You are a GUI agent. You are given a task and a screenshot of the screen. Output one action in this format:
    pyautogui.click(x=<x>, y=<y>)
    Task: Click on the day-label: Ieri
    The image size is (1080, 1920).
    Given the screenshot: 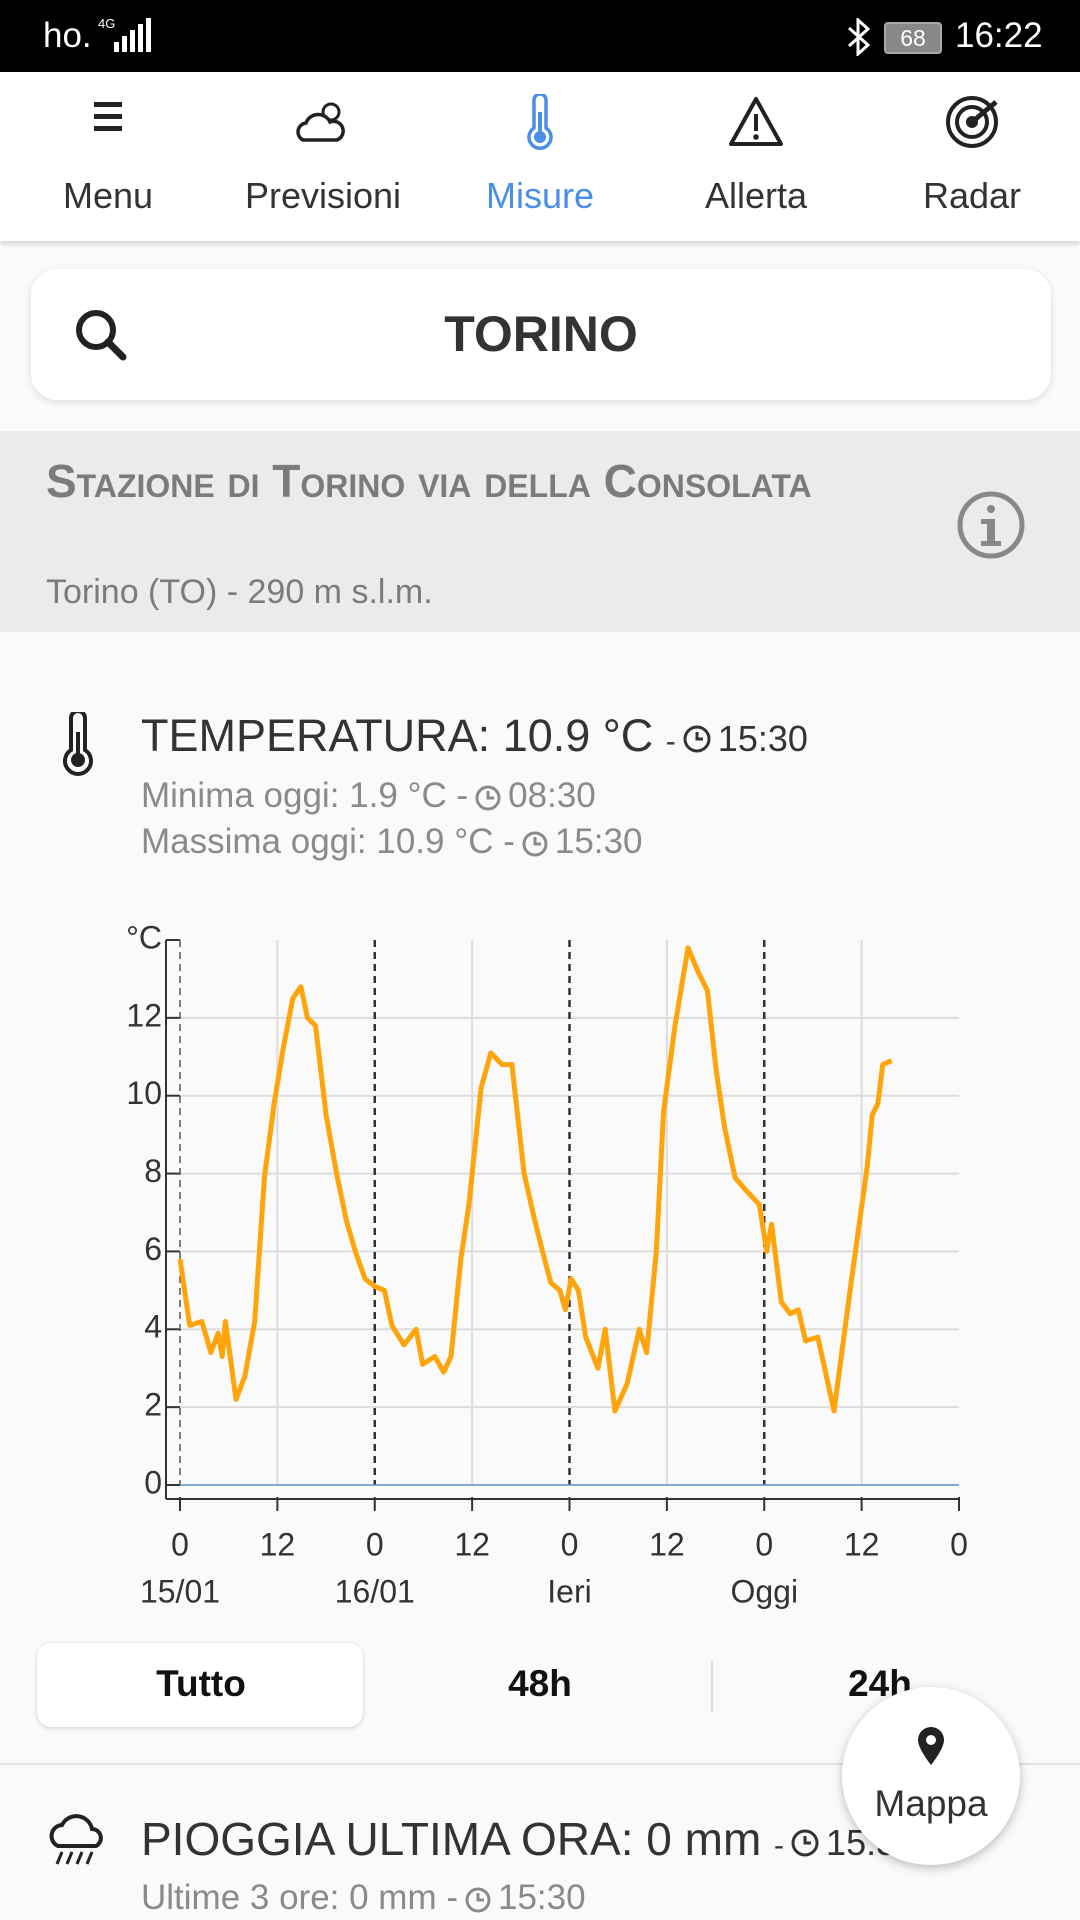 What is the action you would take?
    pyautogui.click(x=569, y=1591)
    